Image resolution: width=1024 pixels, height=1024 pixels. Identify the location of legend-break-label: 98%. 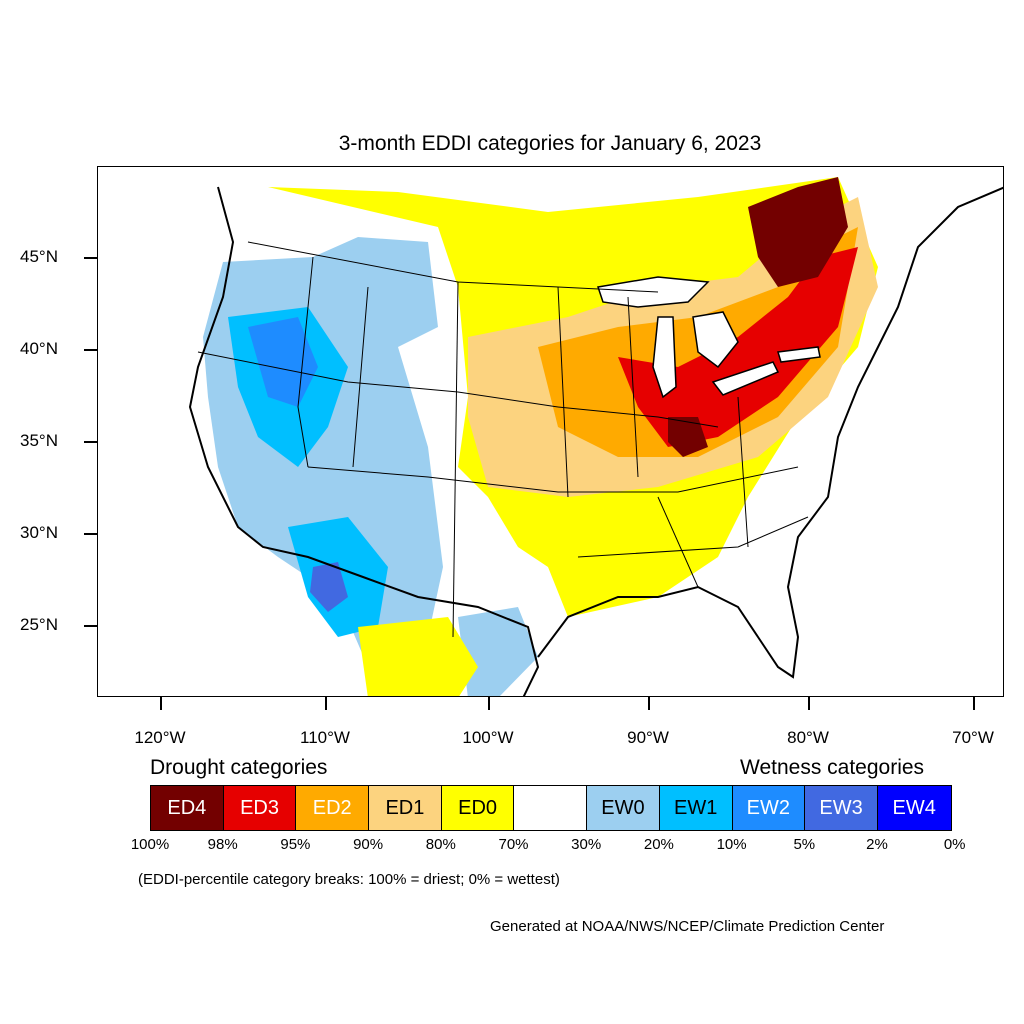
(222, 844).